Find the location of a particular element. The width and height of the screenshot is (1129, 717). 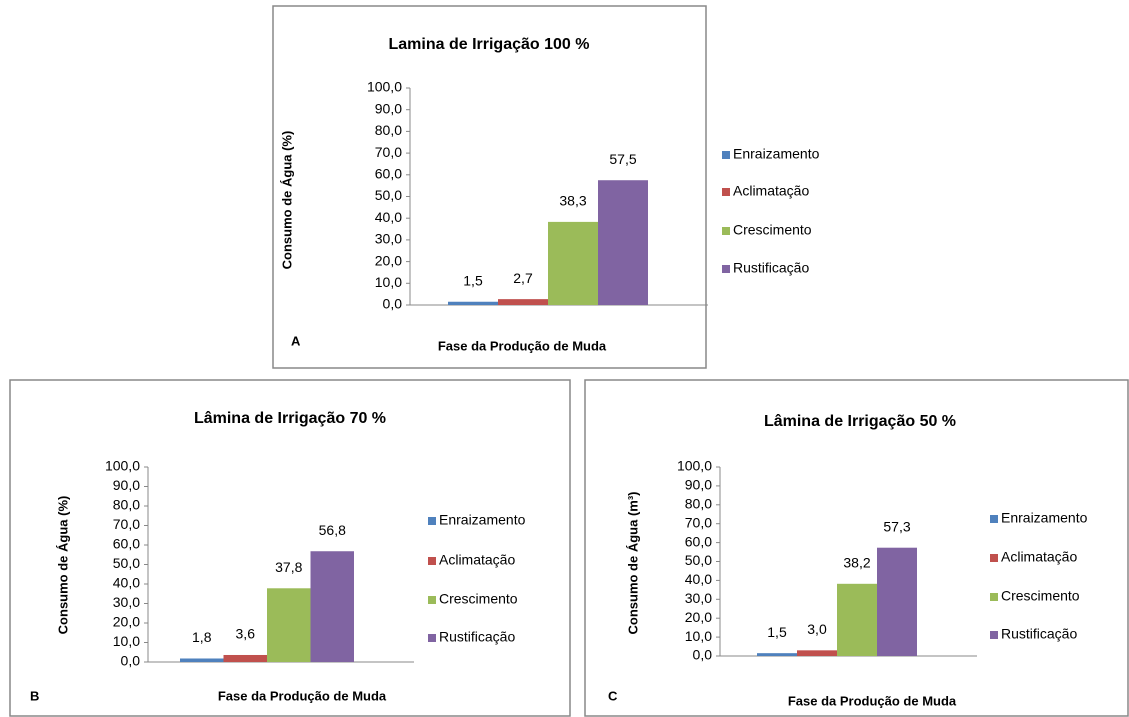

chart-title: Lamina de Irrigação 100 % is located at coordinates (489, 44).